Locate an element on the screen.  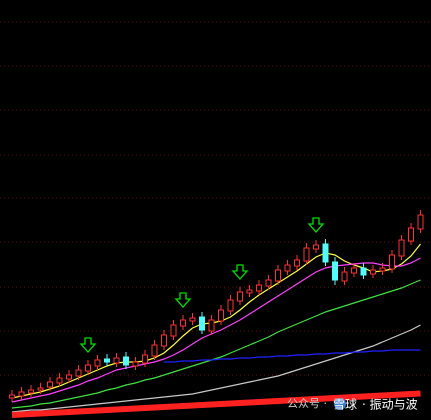
watermark-text: · 振动与波 is located at coordinates (390, 405).